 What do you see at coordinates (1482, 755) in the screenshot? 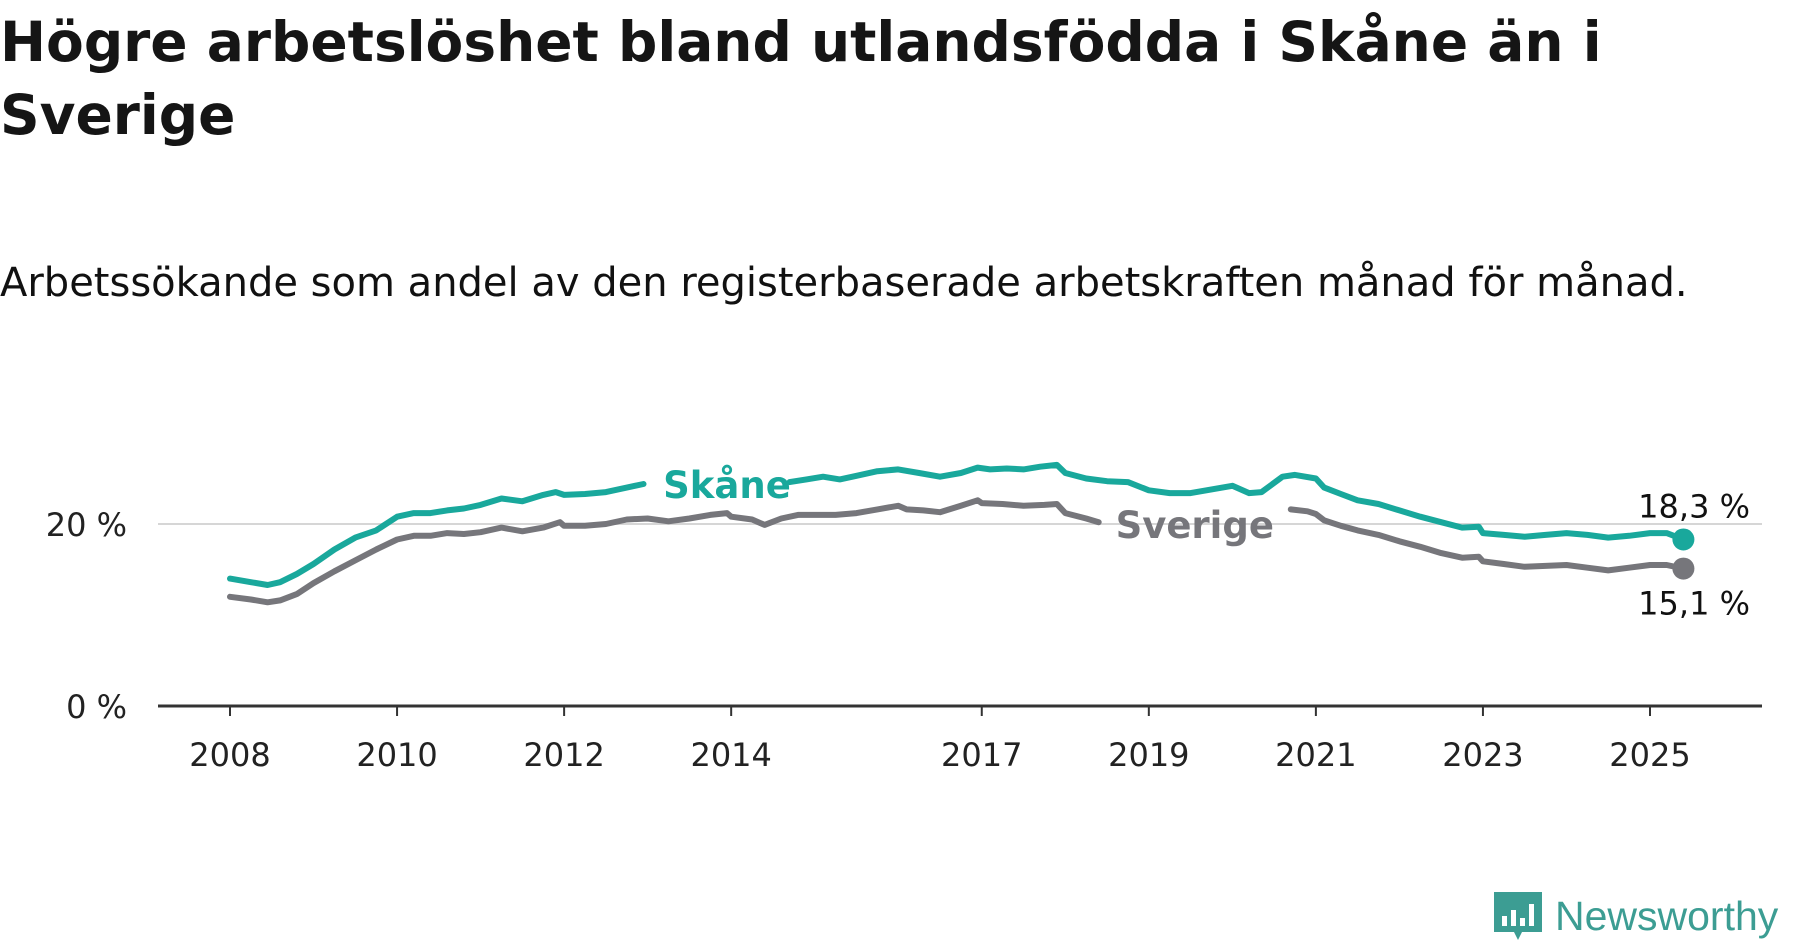
I see `x-tick-label: 2023` at bounding box center [1482, 755].